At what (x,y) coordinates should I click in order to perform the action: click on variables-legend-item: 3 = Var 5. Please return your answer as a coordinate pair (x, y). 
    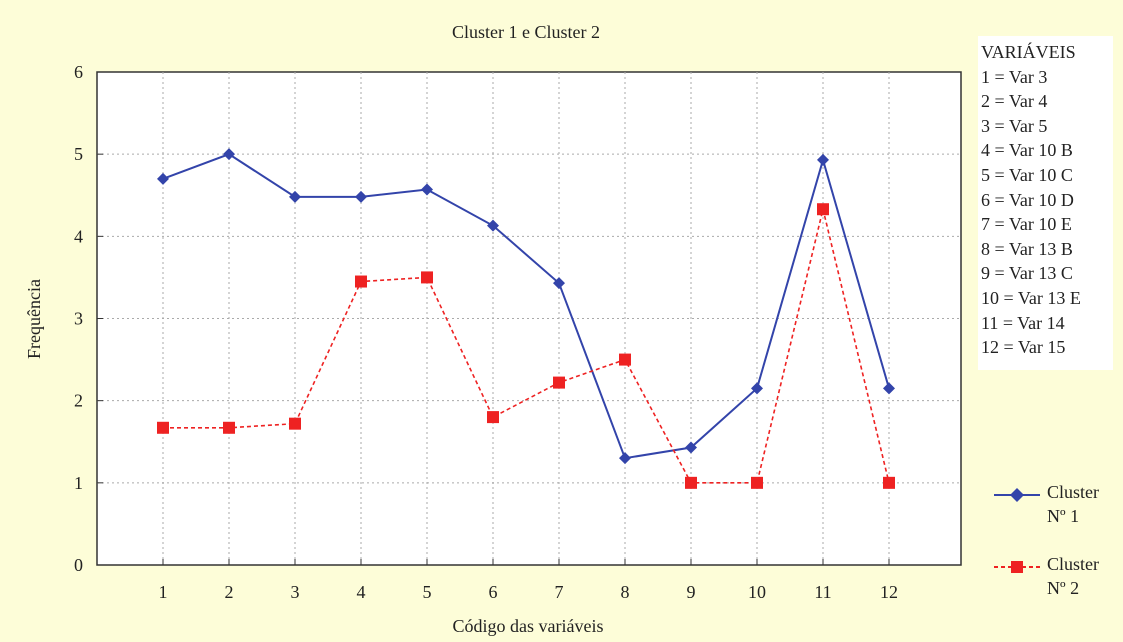
    Looking at the image, I should click on (1014, 125).